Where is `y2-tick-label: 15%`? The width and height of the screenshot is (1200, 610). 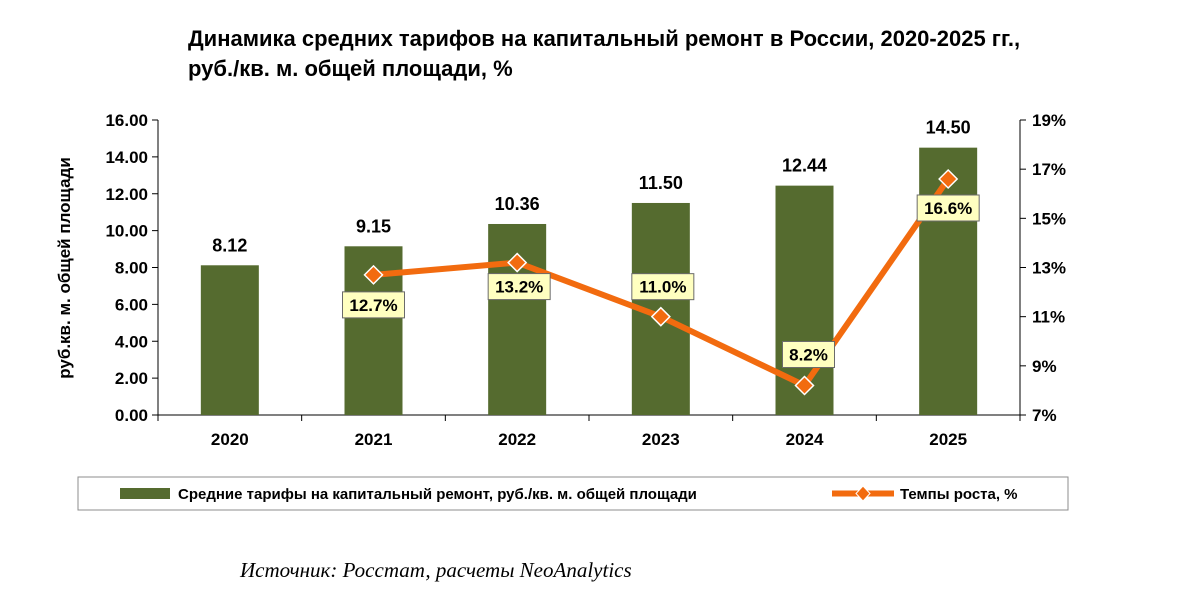 y2-tick-label: 15% is located at coordinates (1049, 218).